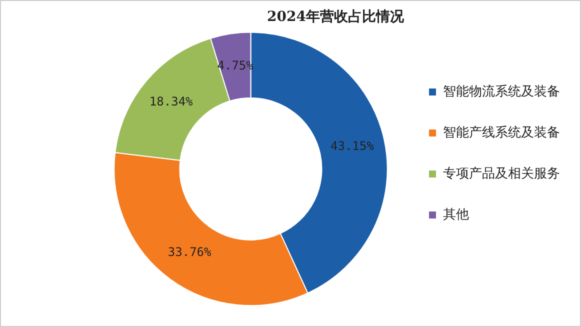 This screenshot has height=327, width=581. I want to click on legend-label: 智能物流系统及装备, so click(501, 91).